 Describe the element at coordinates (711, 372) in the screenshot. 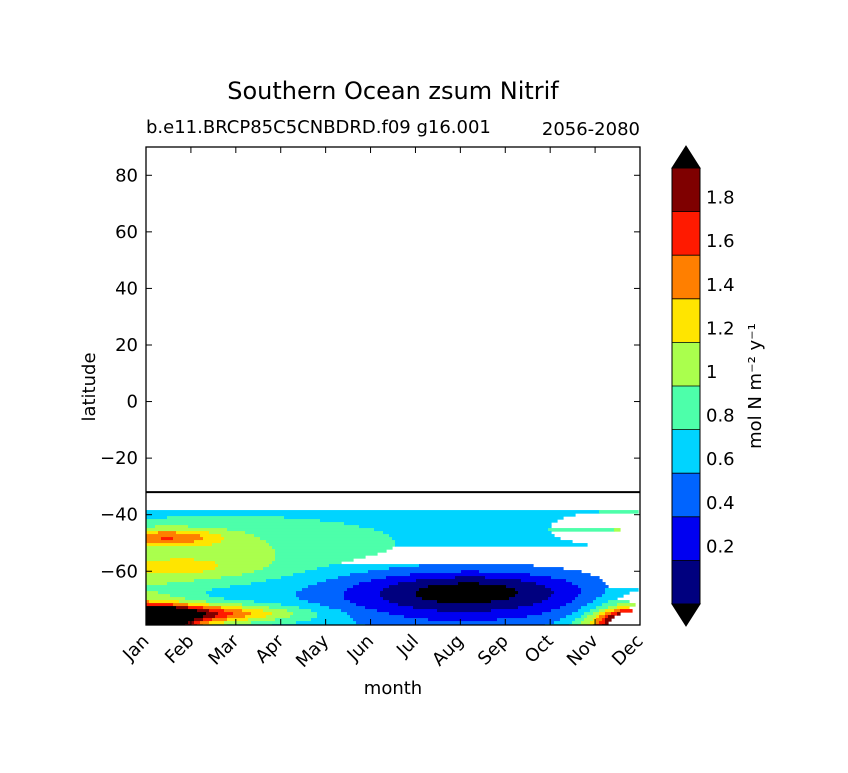

I see `colorbar-tick-label: 1` at that location.